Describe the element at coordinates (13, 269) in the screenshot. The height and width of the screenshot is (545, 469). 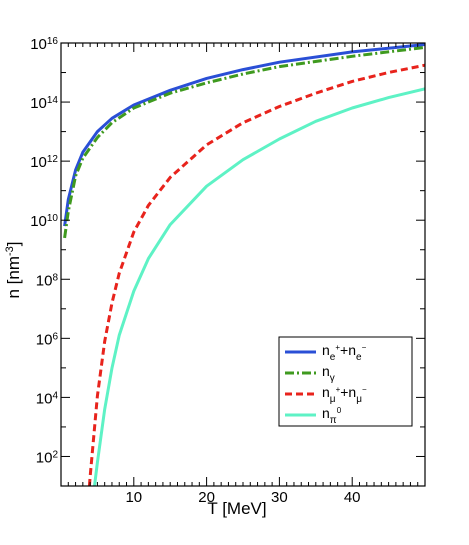
I see `y-axis-label: n [nm-3]` at that location.